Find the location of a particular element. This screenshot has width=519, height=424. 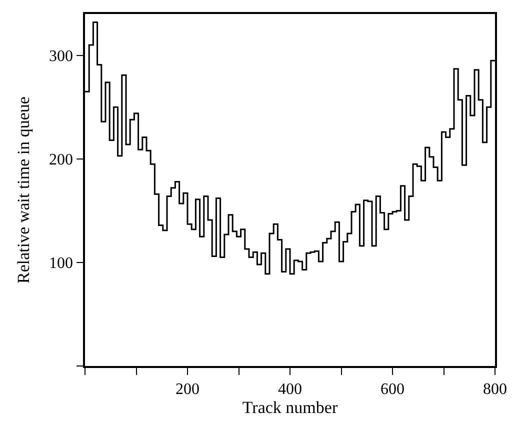

y-tick-label: 300 is located at coordinates (61, 57).